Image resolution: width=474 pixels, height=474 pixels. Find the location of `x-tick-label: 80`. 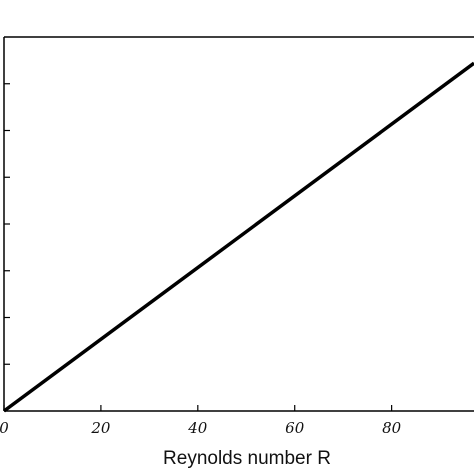

x-tick-label: 80 is located at coordinates (392, 428).